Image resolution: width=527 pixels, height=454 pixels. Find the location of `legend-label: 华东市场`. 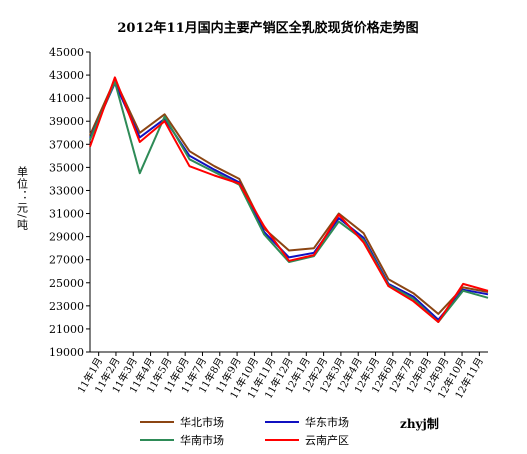

legend-label: 华东市场 is located at coordinates (327, 422).